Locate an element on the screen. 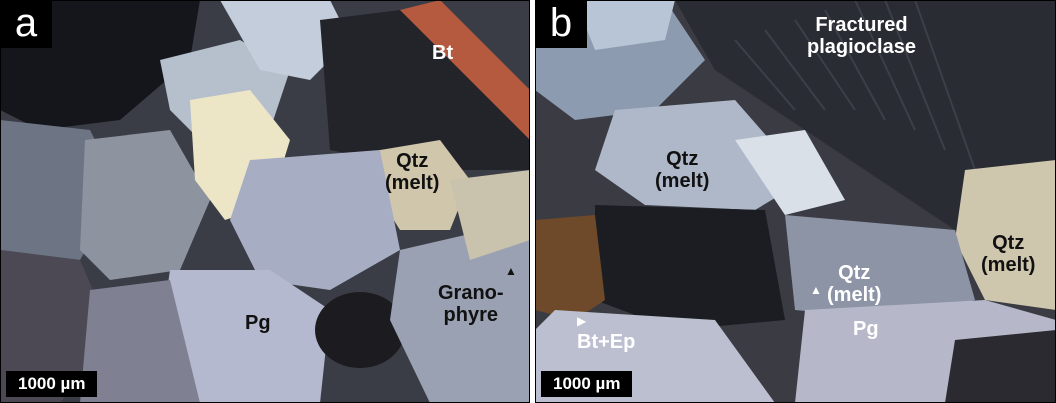  label-qtz-b3-line2: (melt) is located at coordinates (1008, 265).